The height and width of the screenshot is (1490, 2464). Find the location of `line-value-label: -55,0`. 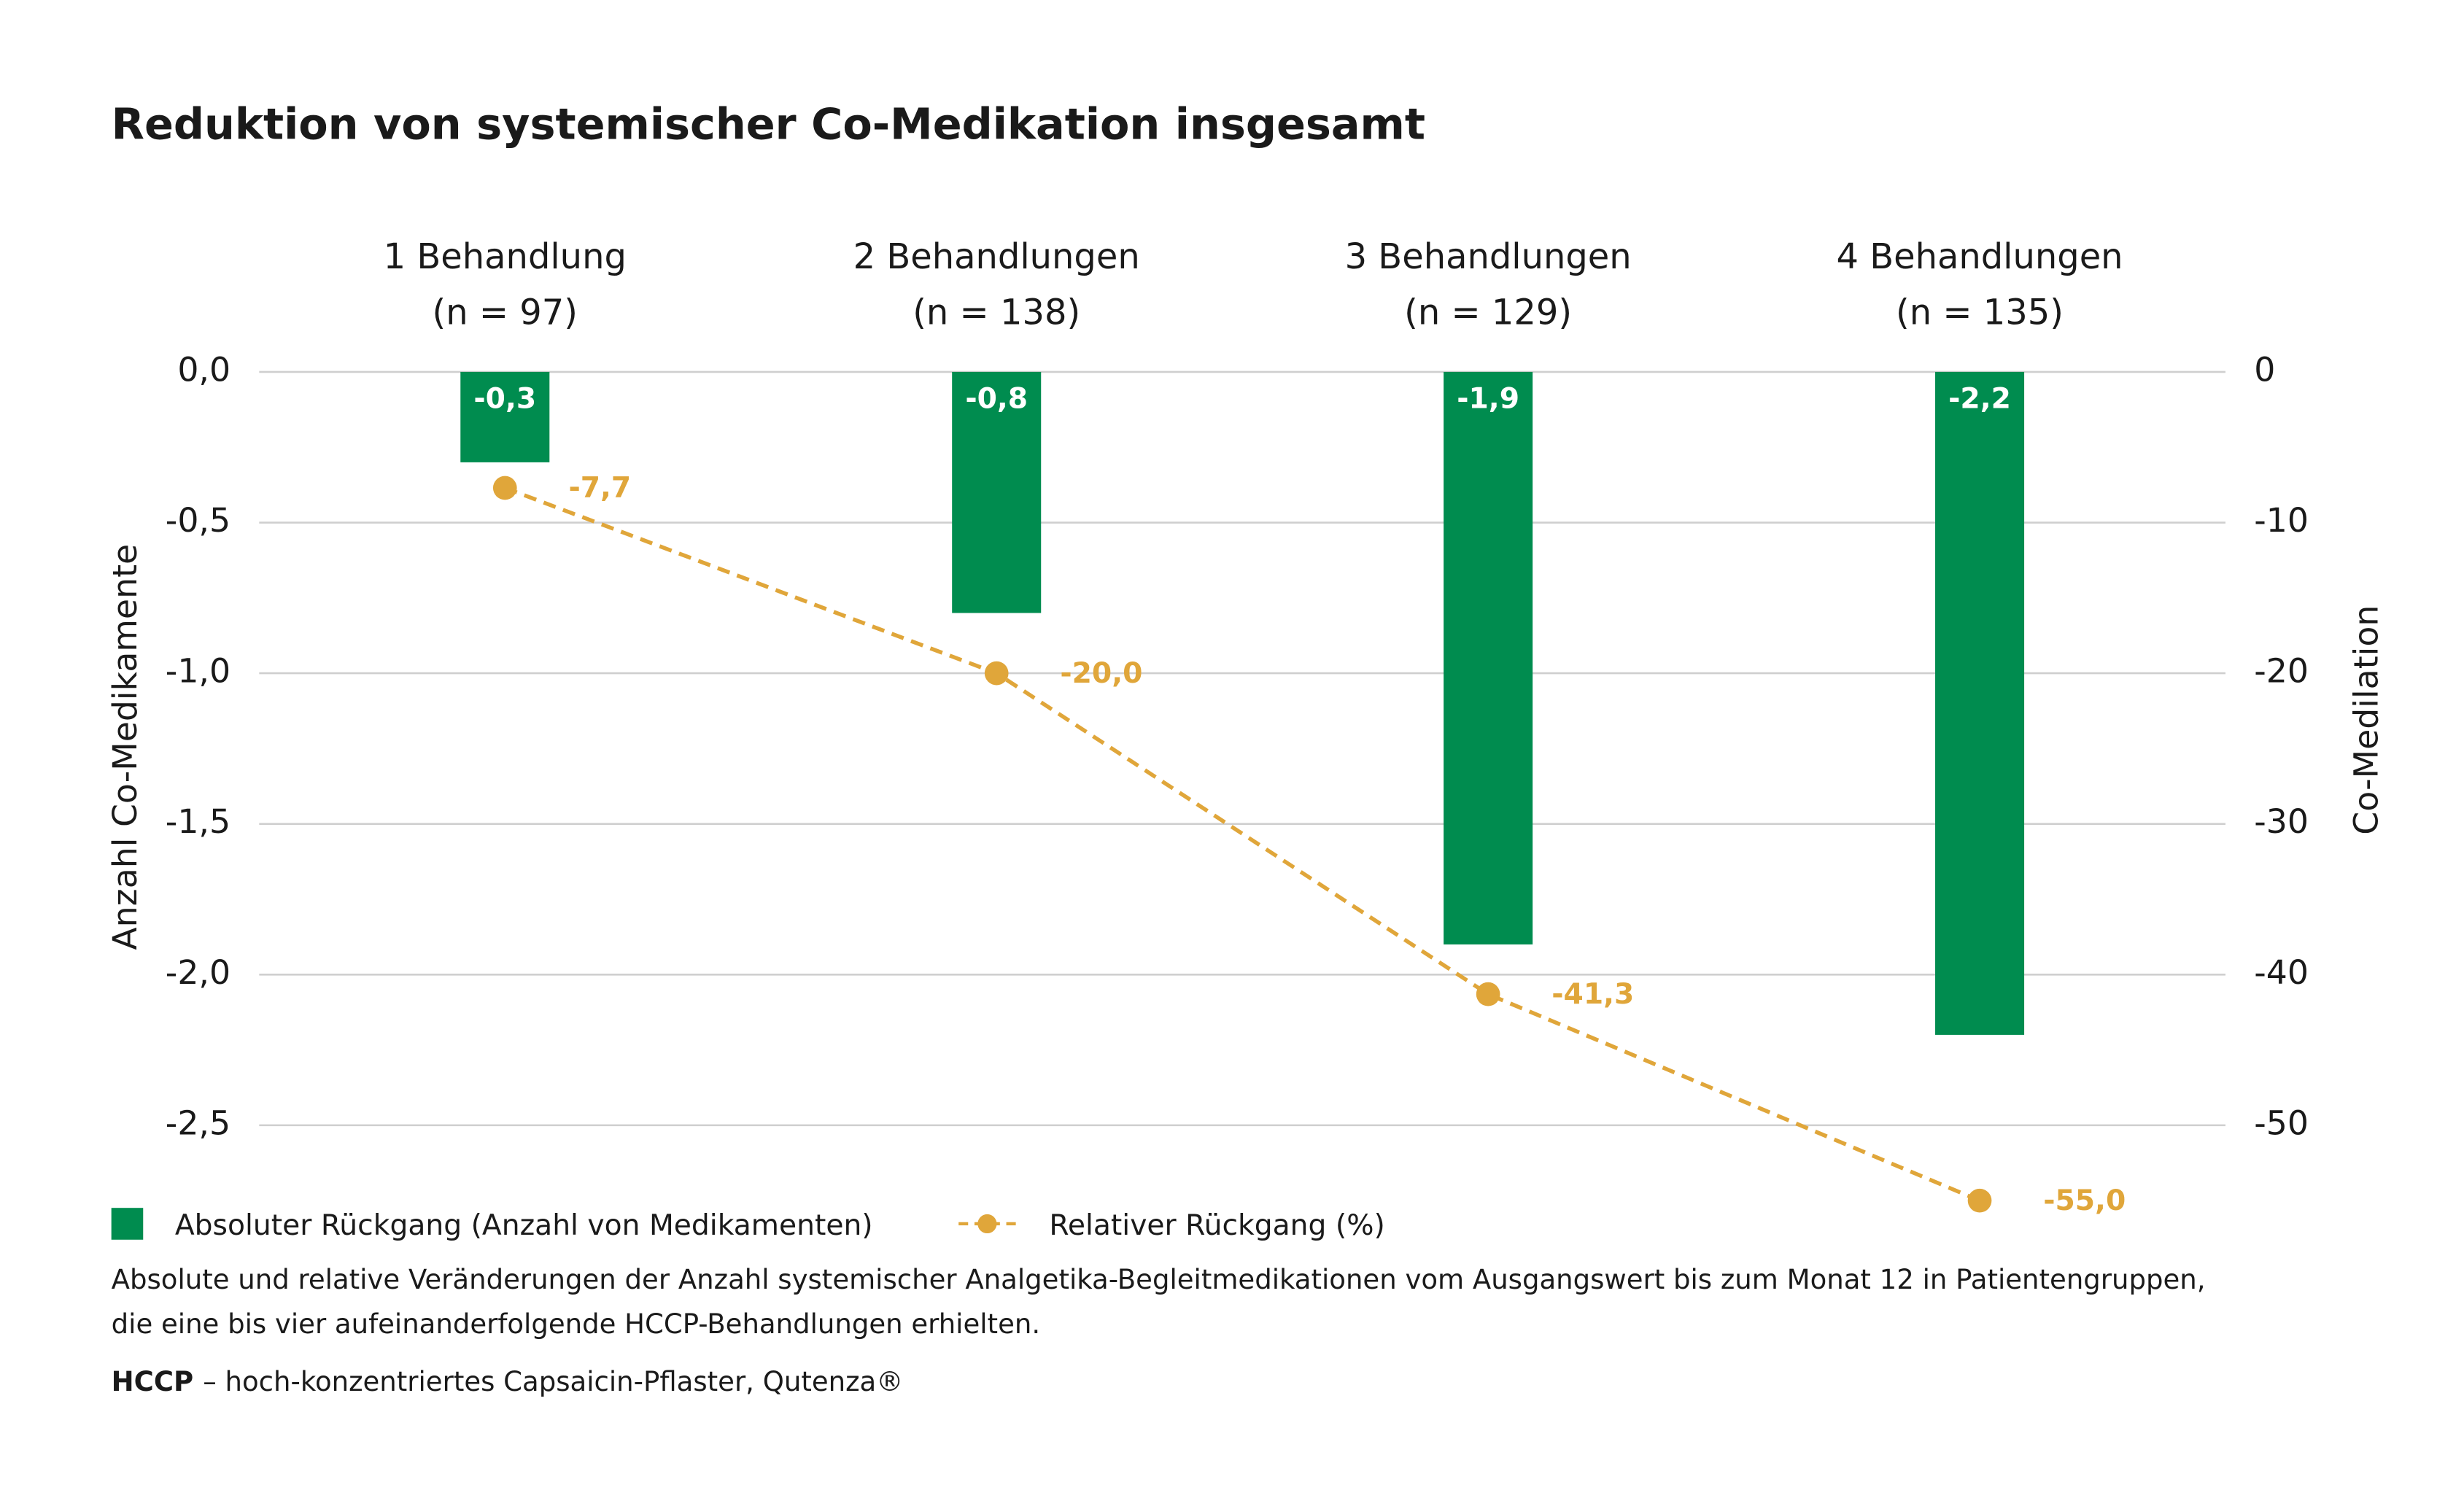

line-value-label: -55,0 is located at coordinates (2085, 1200).